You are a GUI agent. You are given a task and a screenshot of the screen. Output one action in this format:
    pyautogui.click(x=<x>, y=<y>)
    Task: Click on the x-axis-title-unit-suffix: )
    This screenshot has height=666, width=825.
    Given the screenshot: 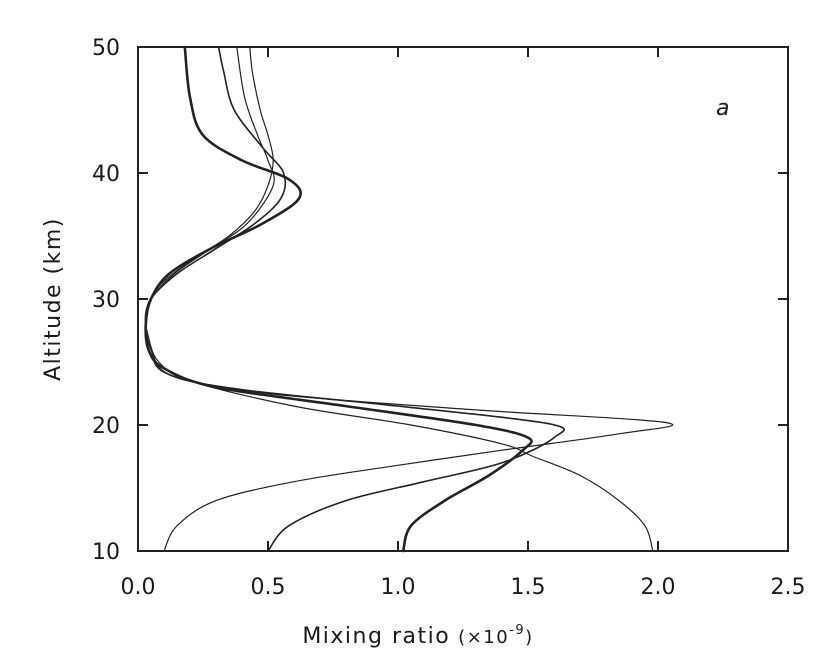 What is the action you would take?
    pyautogui.click(x=529, y=637)
    